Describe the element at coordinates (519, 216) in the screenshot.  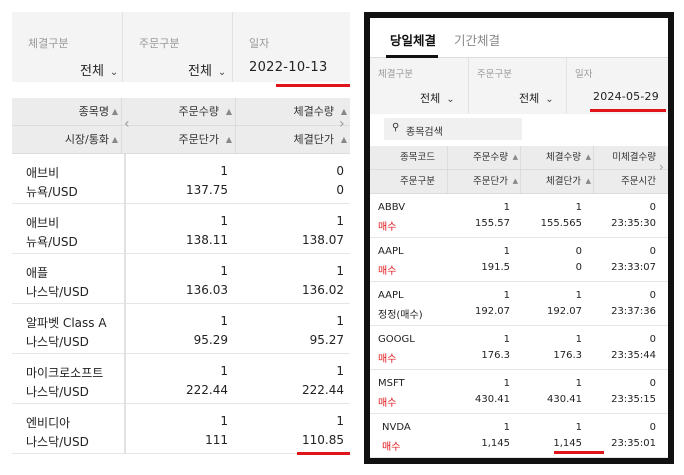
I see `table-row: ABBV 매수 1 155.57 1 155.565 0 23:35:30` at that location.